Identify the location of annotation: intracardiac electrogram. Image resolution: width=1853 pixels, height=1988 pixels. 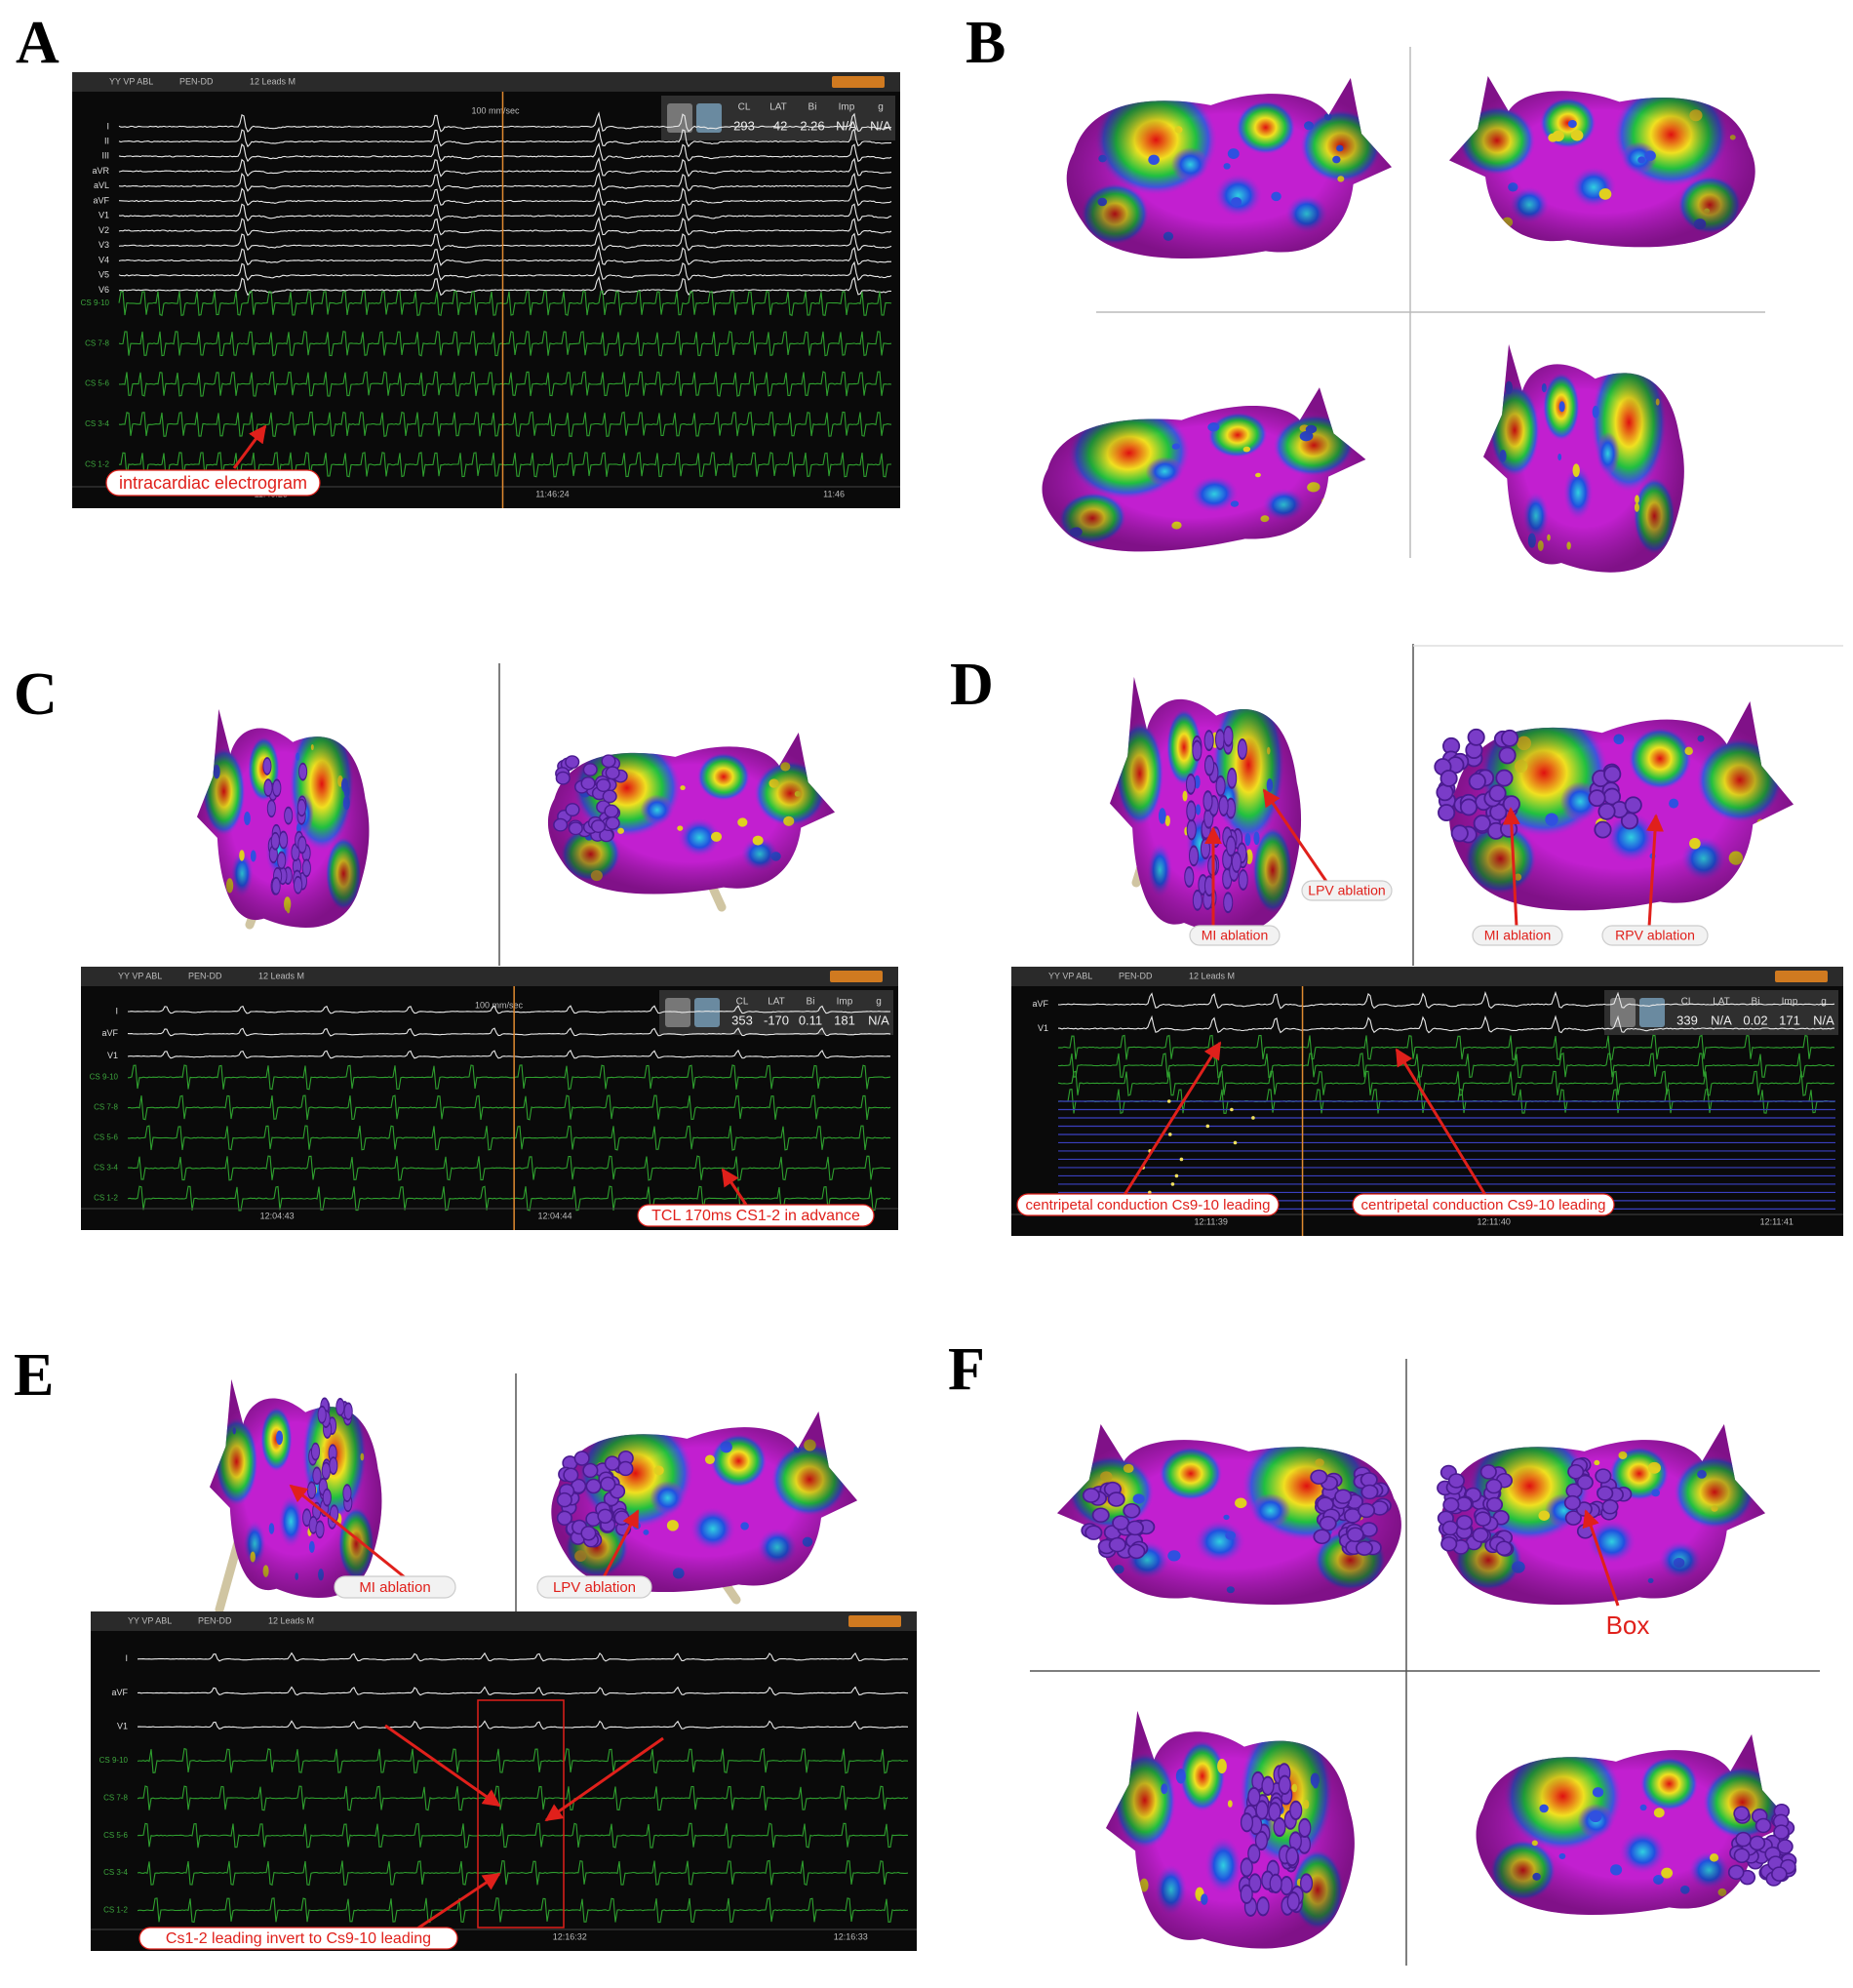
(213, 483).